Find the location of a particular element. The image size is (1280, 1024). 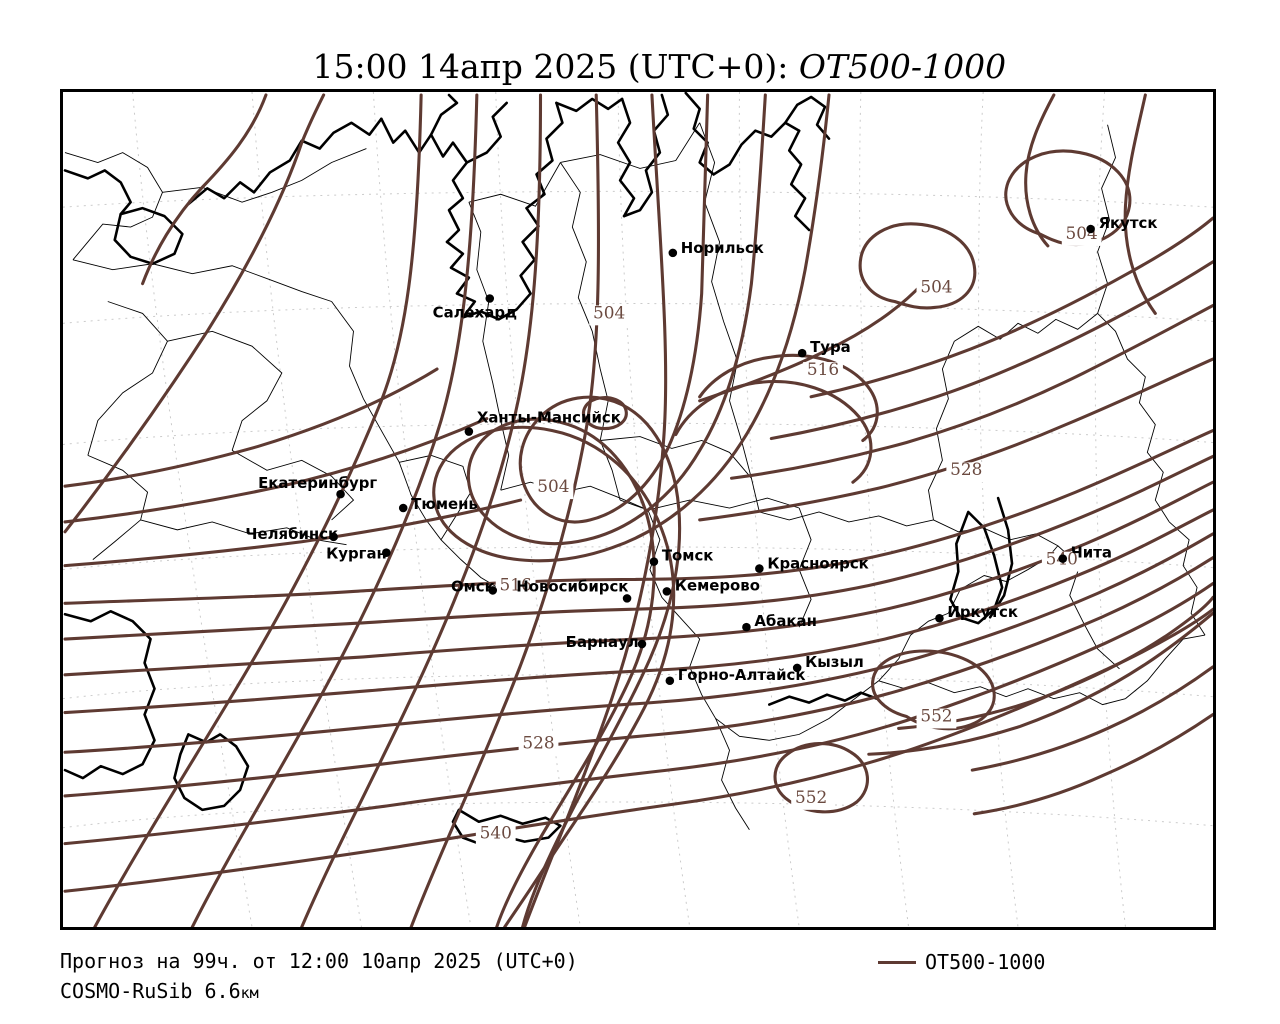

city-label: Горно-Алтайск is located at coordinates (742, 675).